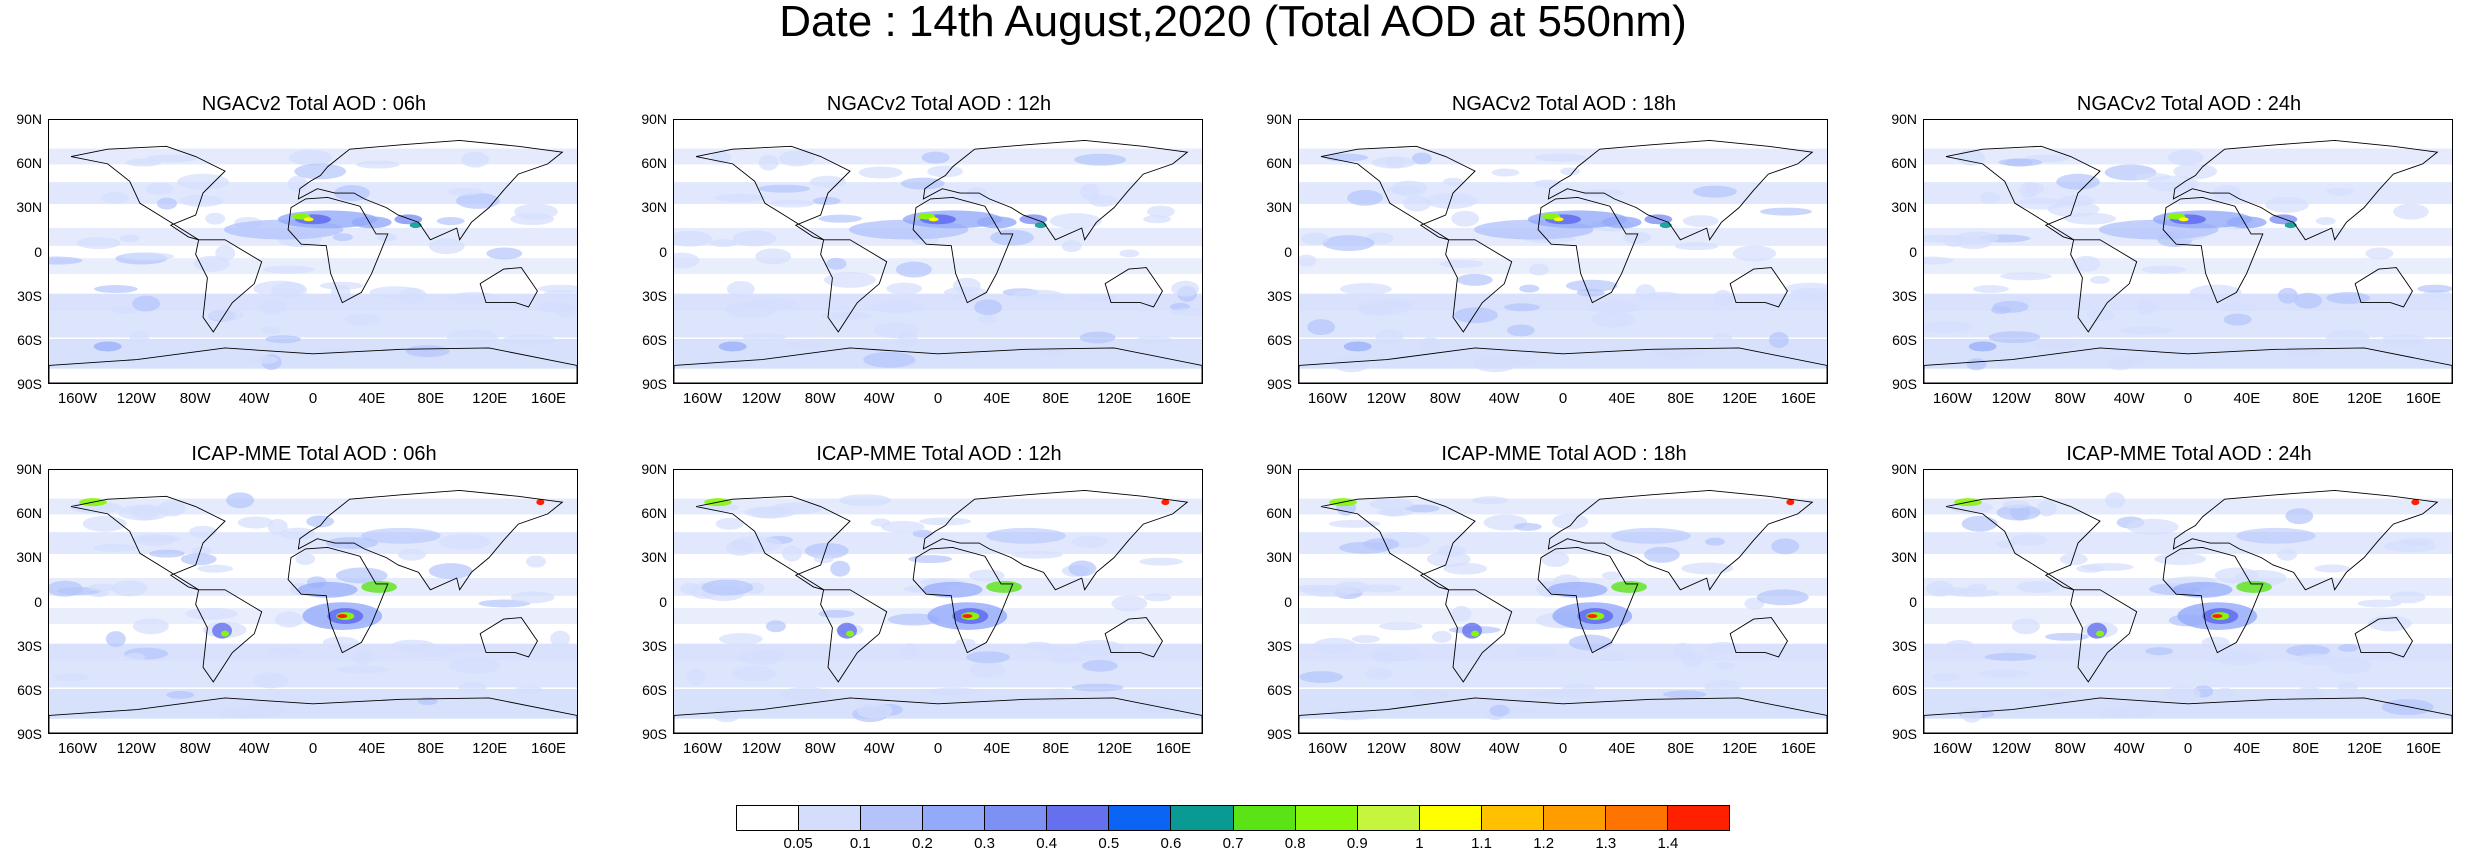 The image size is (2466, 854). I want to click on longitude-tick-label: 0, so click(938, 398).